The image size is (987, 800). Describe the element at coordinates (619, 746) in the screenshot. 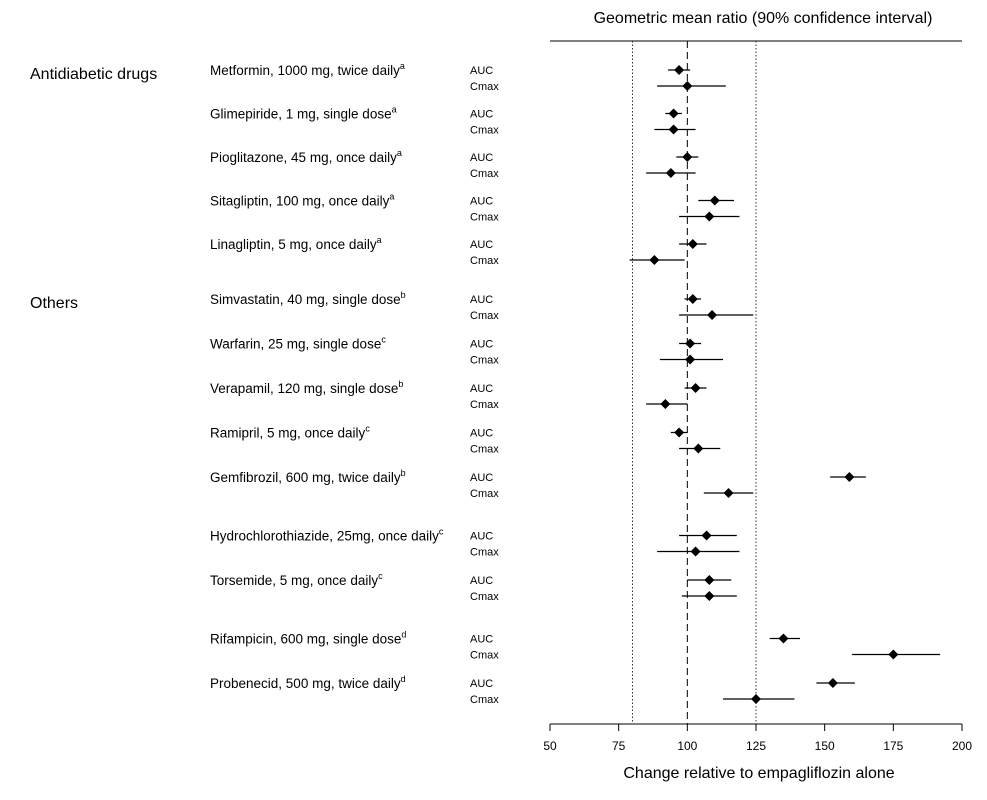

I see `x-tick-label: 75` at that location.